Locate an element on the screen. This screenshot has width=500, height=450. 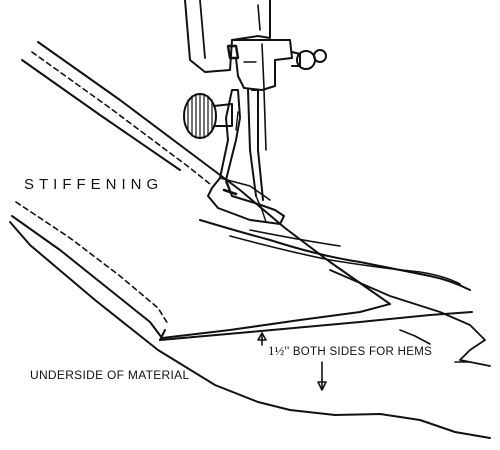
sewing-machine-needle-icon is located at coordinates (257, 156).